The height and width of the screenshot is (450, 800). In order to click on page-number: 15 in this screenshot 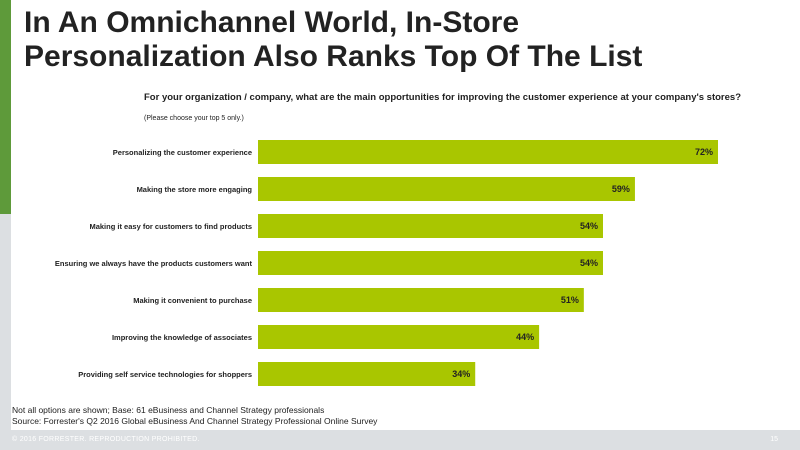, I will do `click(774, 439)`.